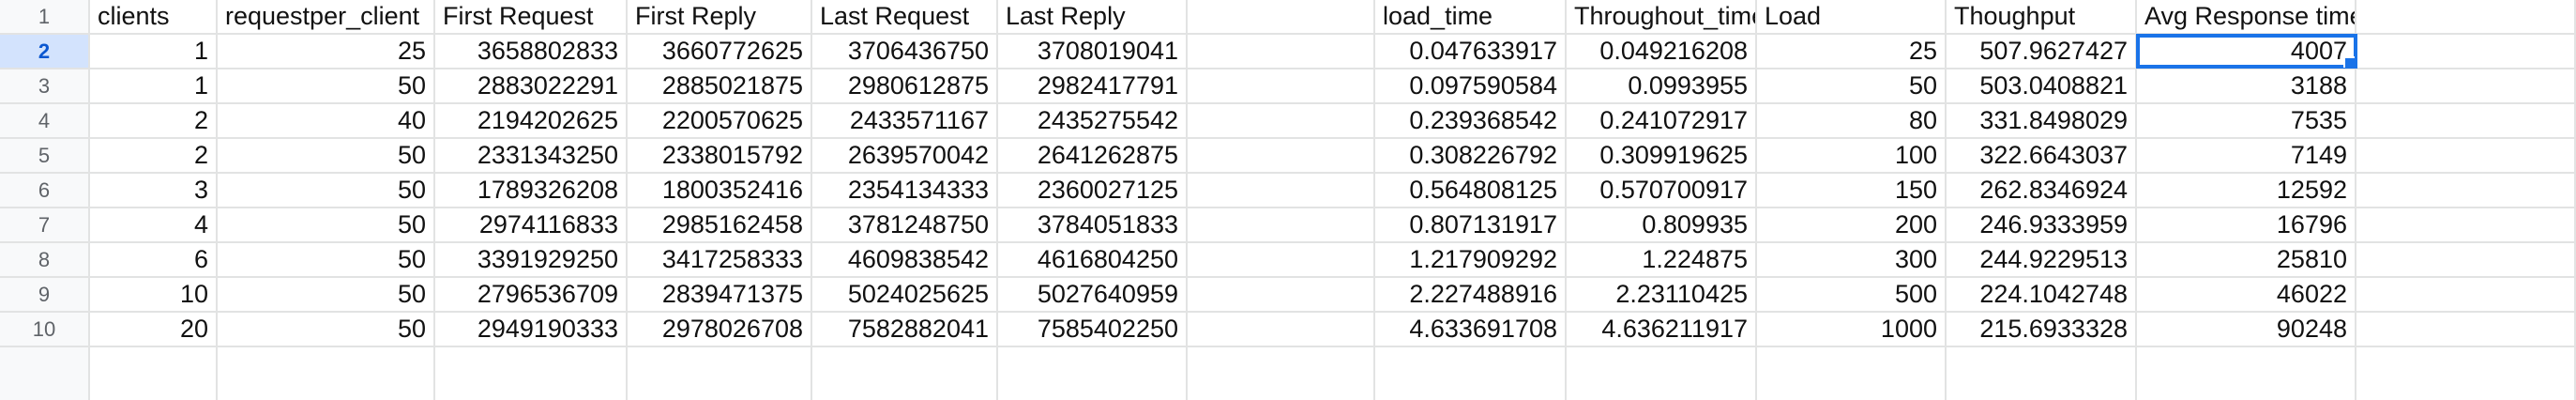 This screenshot has height=400, width=2576. I want to click on cell-first-reply: 2338015792, so click(720, 155).